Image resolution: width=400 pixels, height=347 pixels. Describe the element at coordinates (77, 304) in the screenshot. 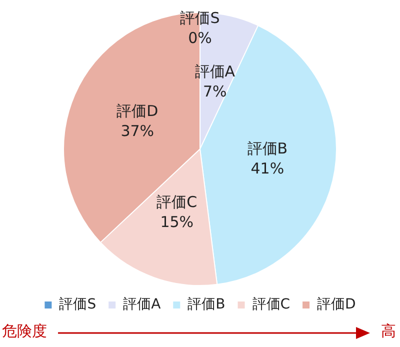

I see `legend-label: 評価S` at that location.